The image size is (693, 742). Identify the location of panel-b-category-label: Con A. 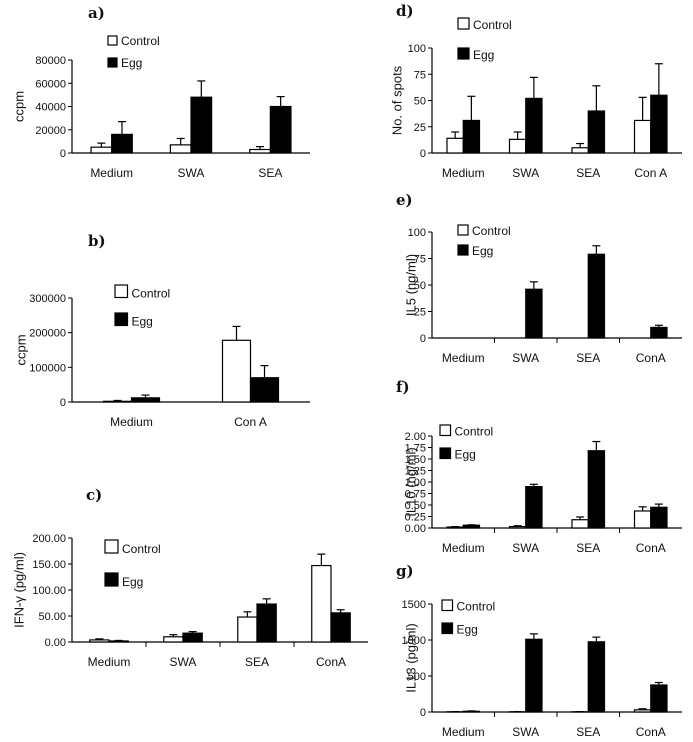
(250, 422).